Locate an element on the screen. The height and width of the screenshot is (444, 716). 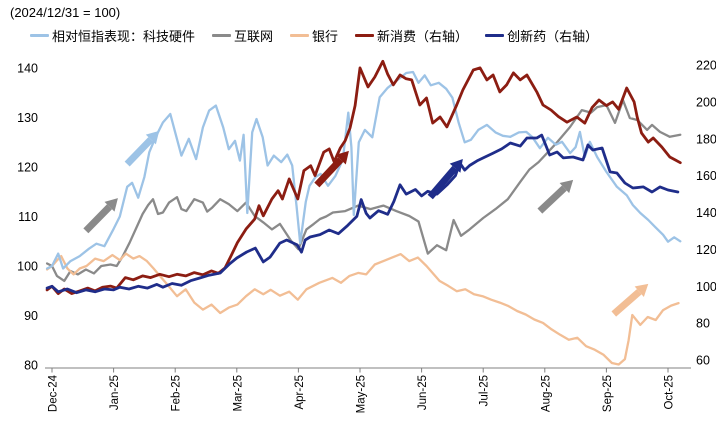
x-axis-tick-label: Jan-25 is located at coordinates (115, 392).